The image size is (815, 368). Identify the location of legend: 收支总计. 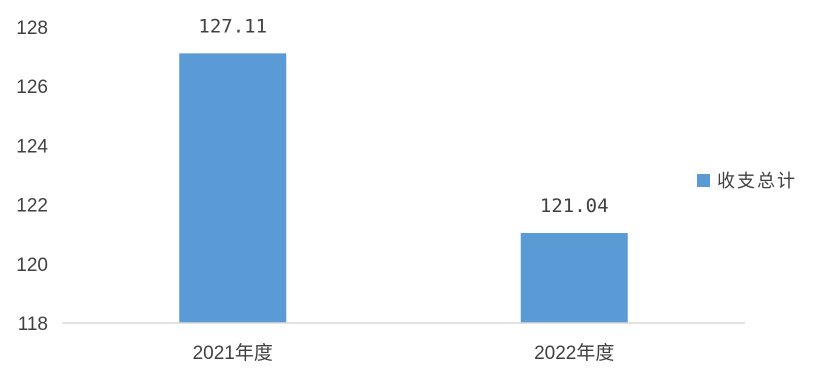
(747, 181).